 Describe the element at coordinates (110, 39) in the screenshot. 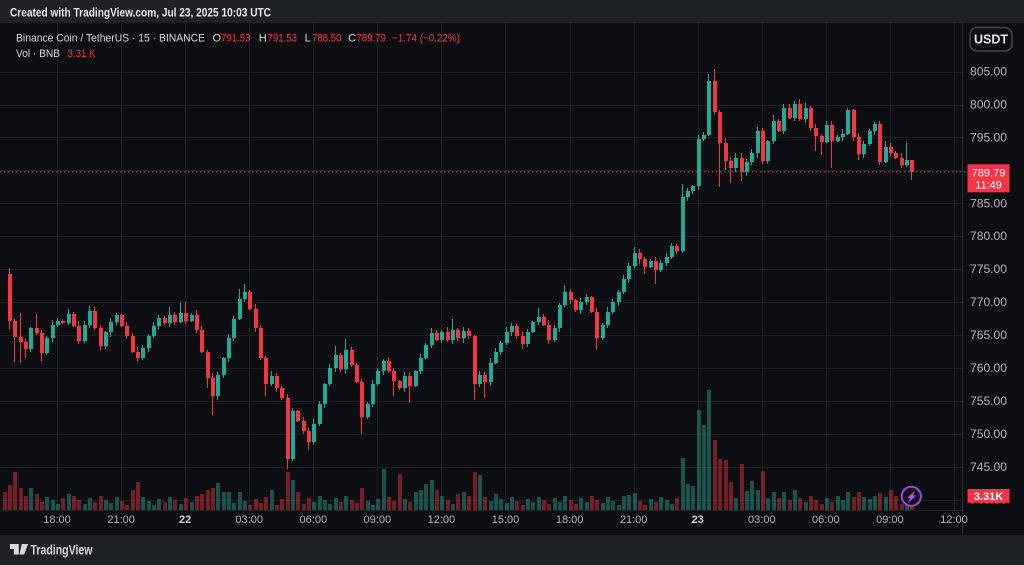

I see `svg-text:Binance Coin / TetherUS · 15 ·: Binance Coin / TetherUS · 15 · BINANCE` at that location.